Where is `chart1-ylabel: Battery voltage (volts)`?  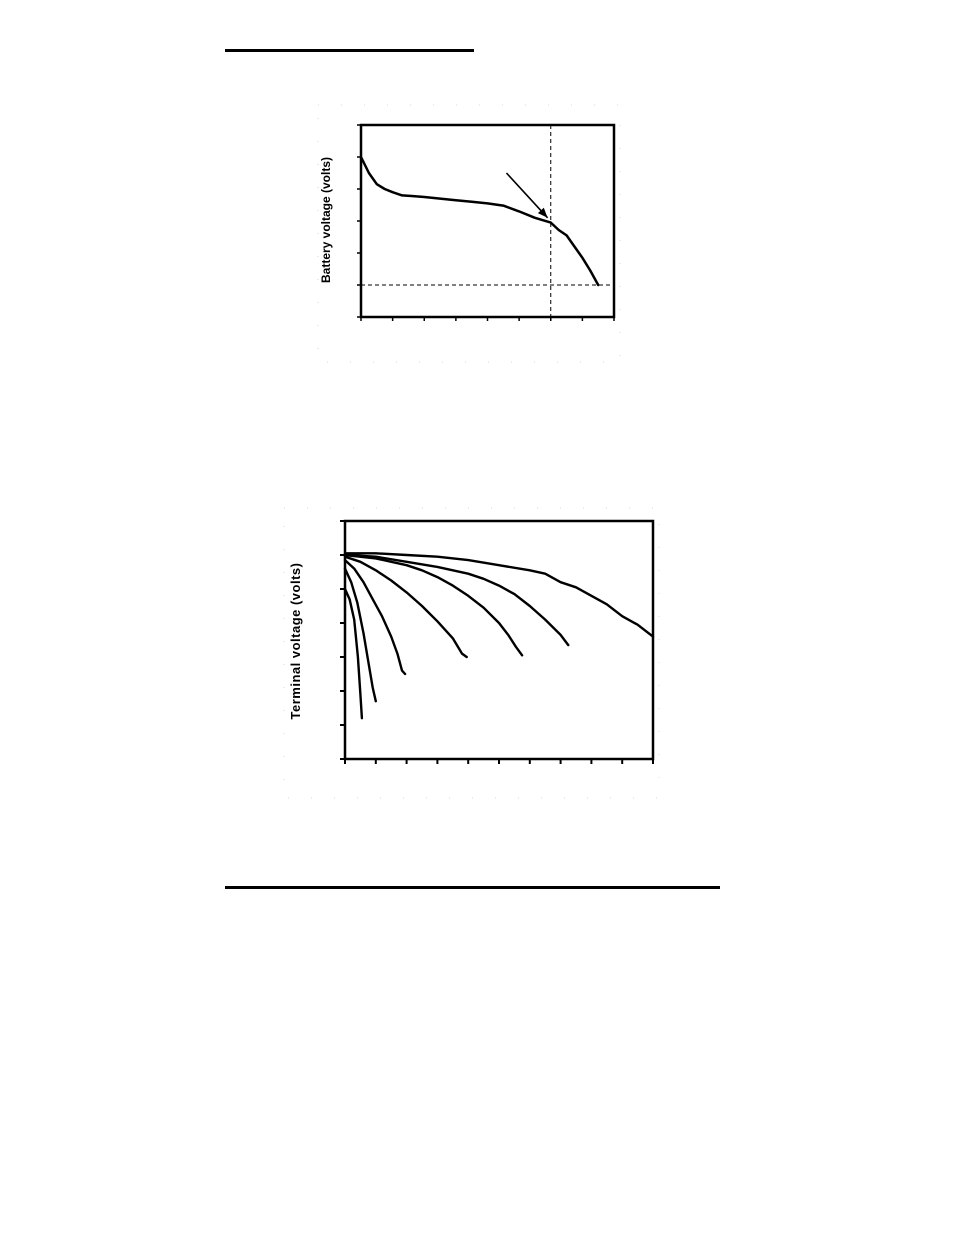
chart1-ylabel: Battery voltage (volts) is located at coordinates (326, 220).